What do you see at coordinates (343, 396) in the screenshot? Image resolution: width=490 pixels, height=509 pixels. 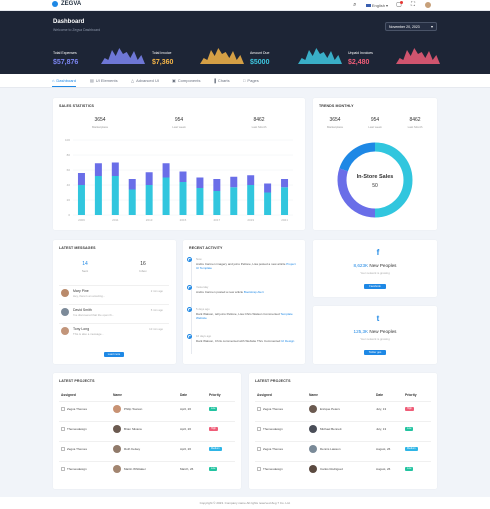 I see `table-header: Assigned Name Date Priority` at bounding box center [343, 396].